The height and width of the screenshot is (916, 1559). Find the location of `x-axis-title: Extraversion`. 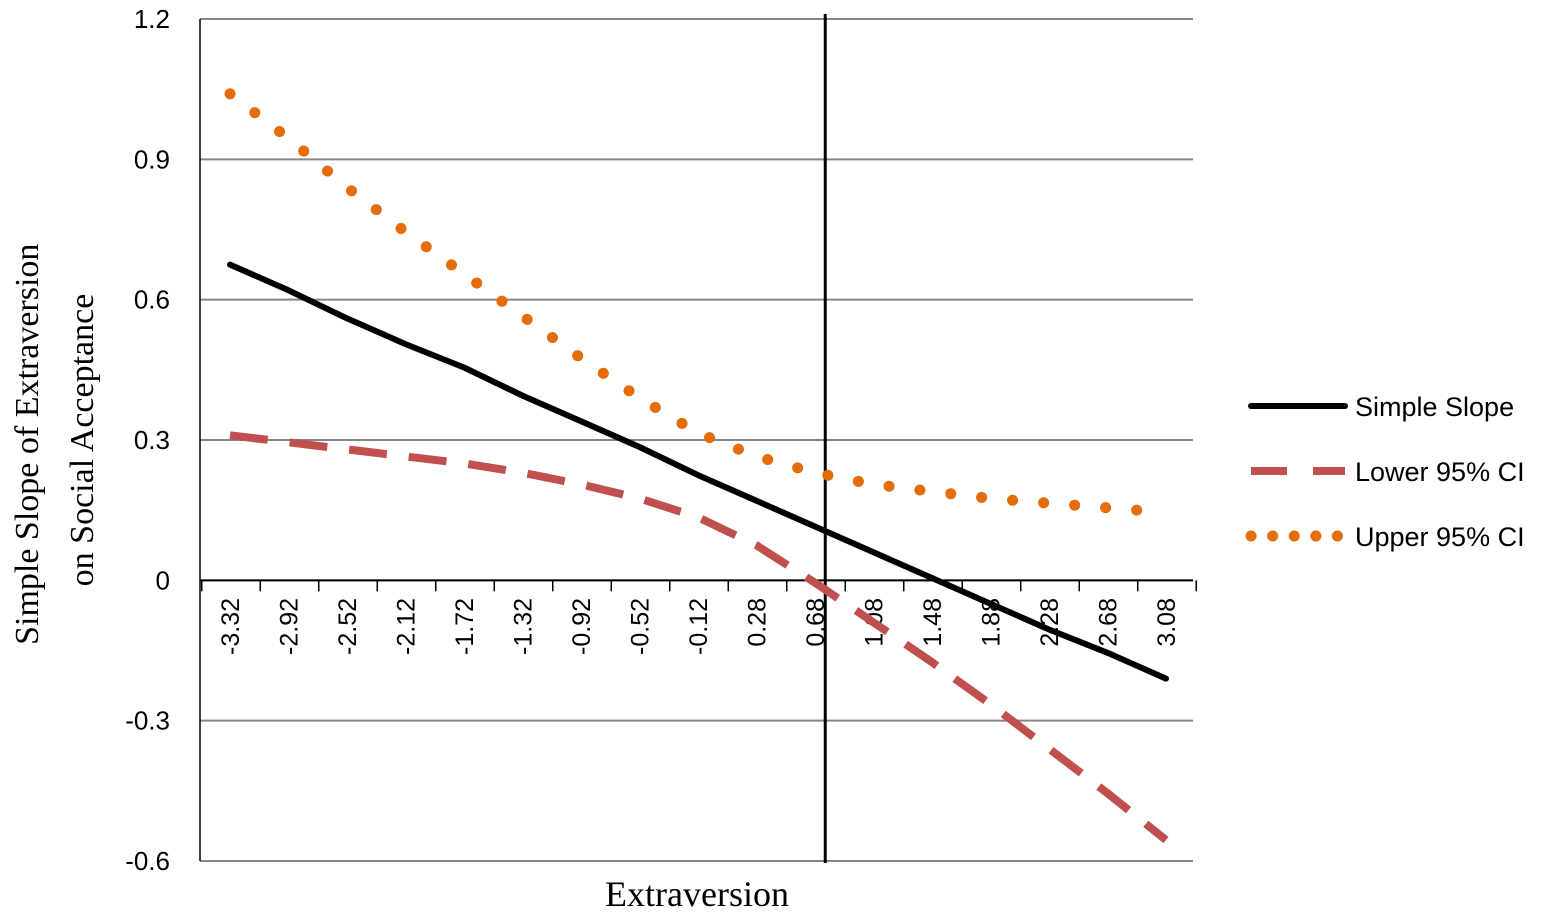

x-axis-title: Extraversion is located at coordinates (697, 894).